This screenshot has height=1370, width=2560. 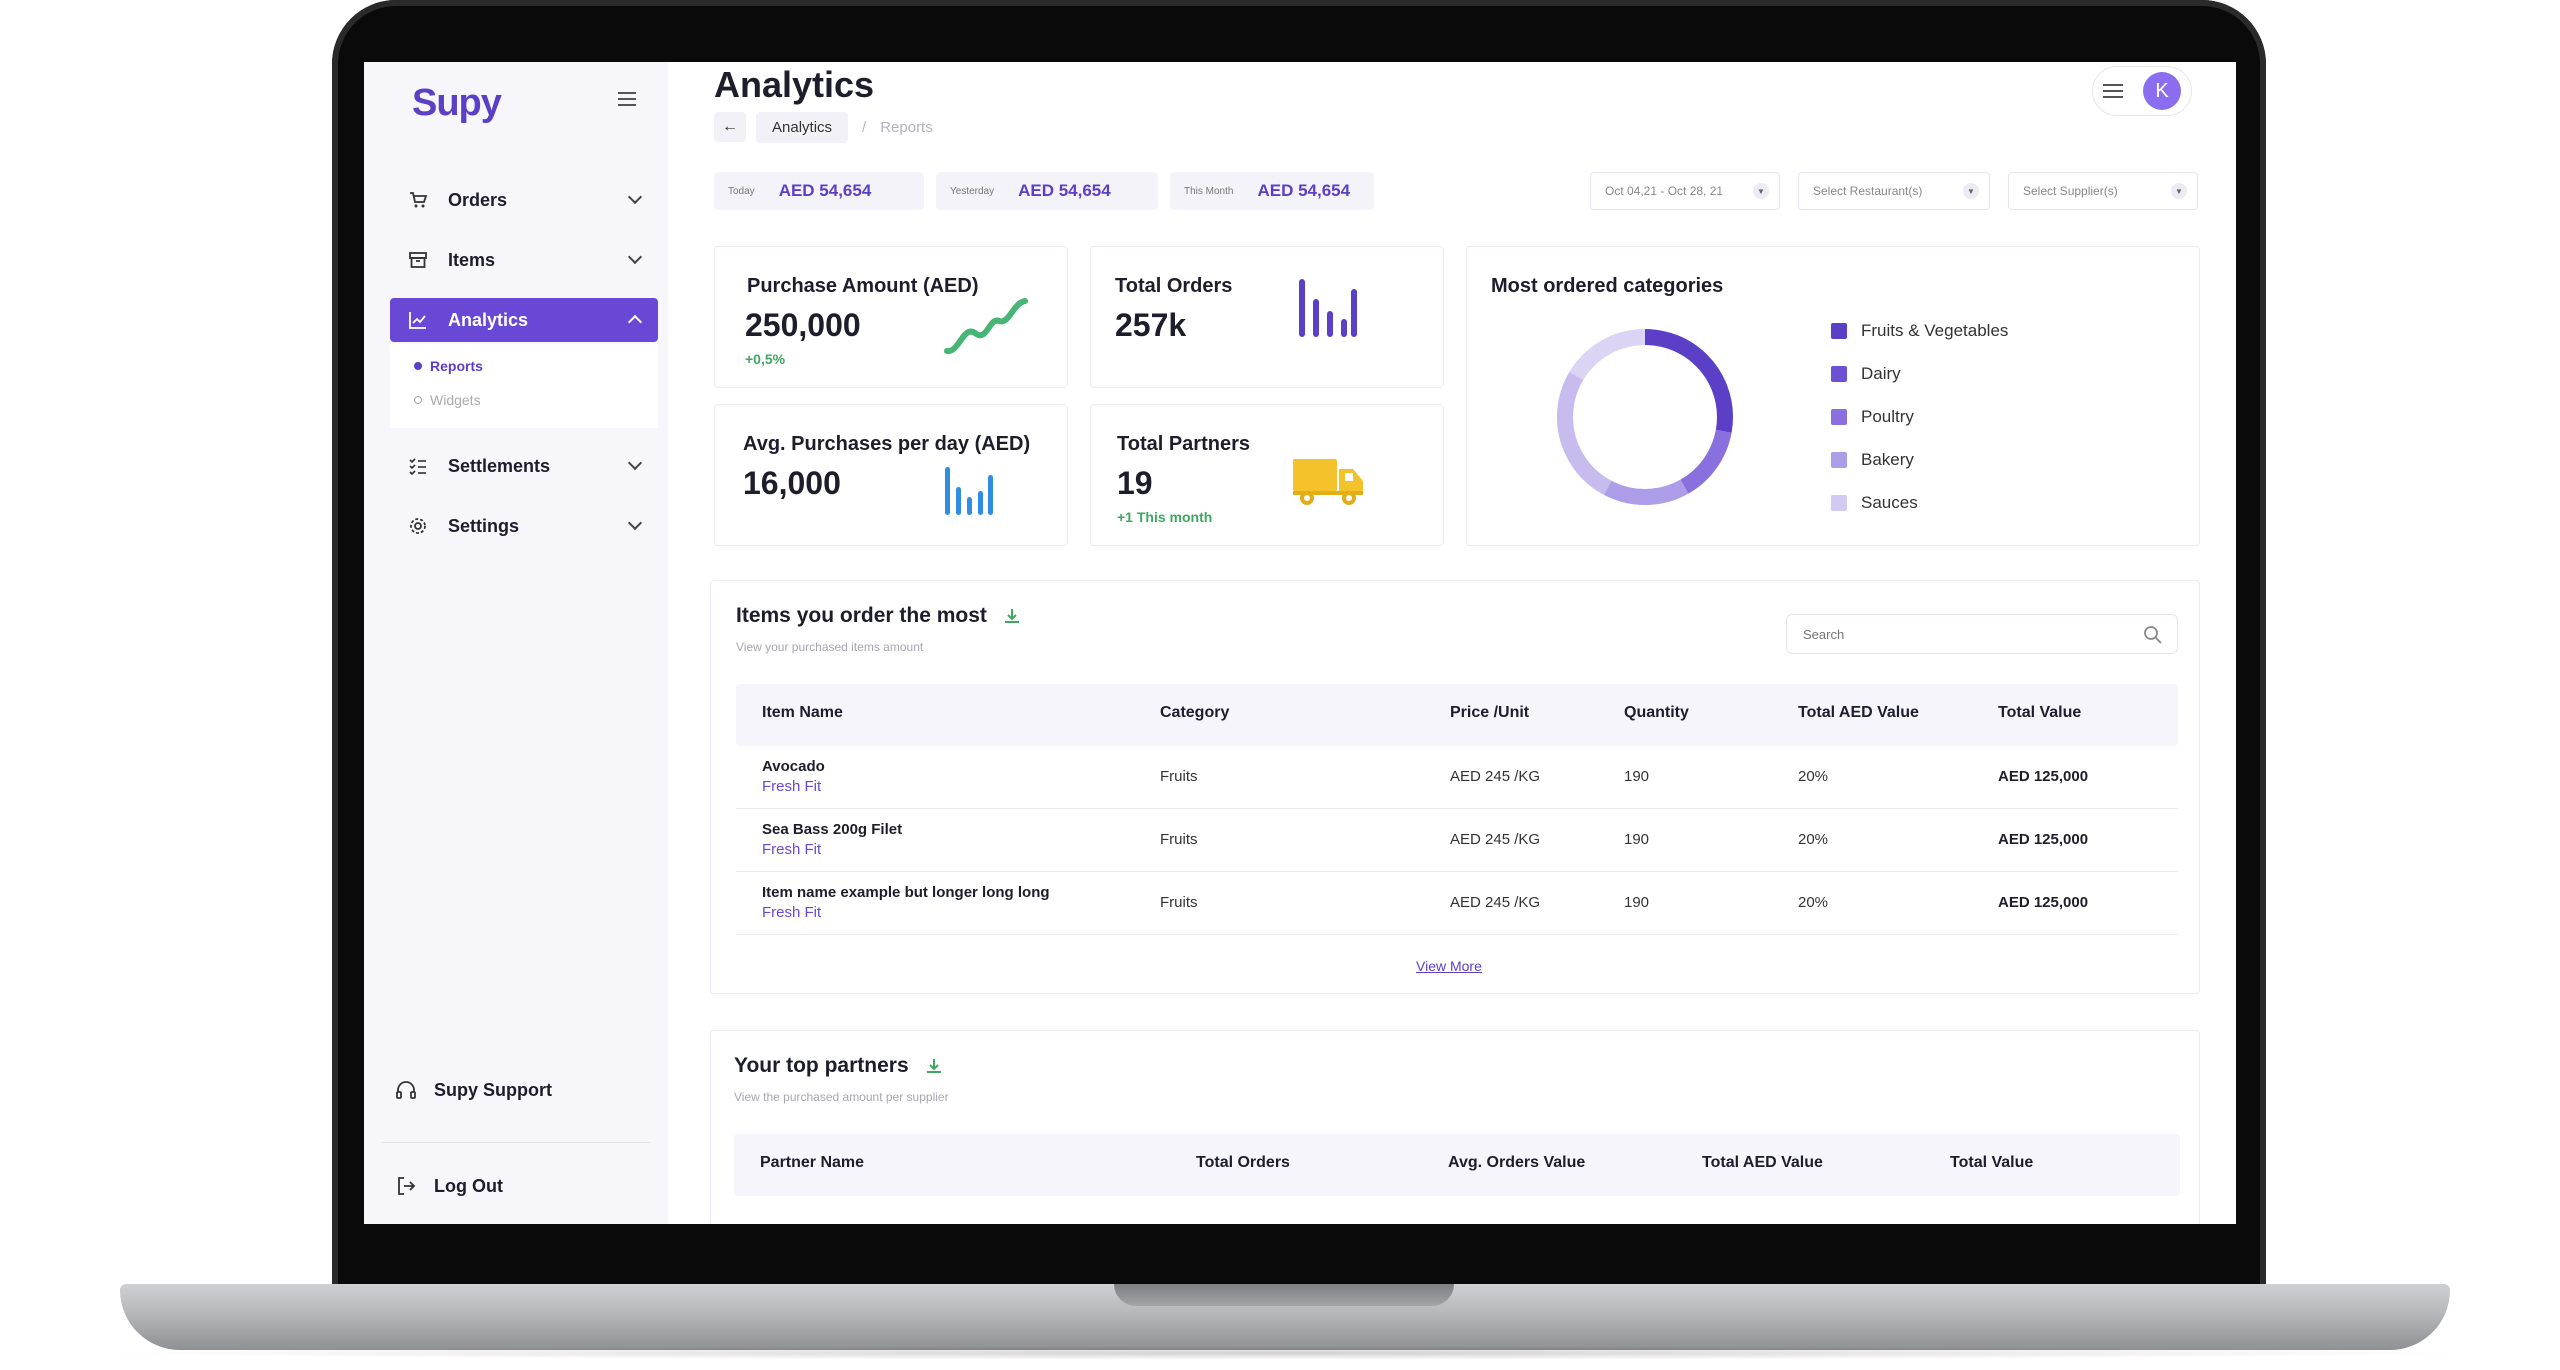 What do you see at coordinates (1151, 325) in the screenshot?
I see `card-value: 257k` at bounding box center [1151, 325].